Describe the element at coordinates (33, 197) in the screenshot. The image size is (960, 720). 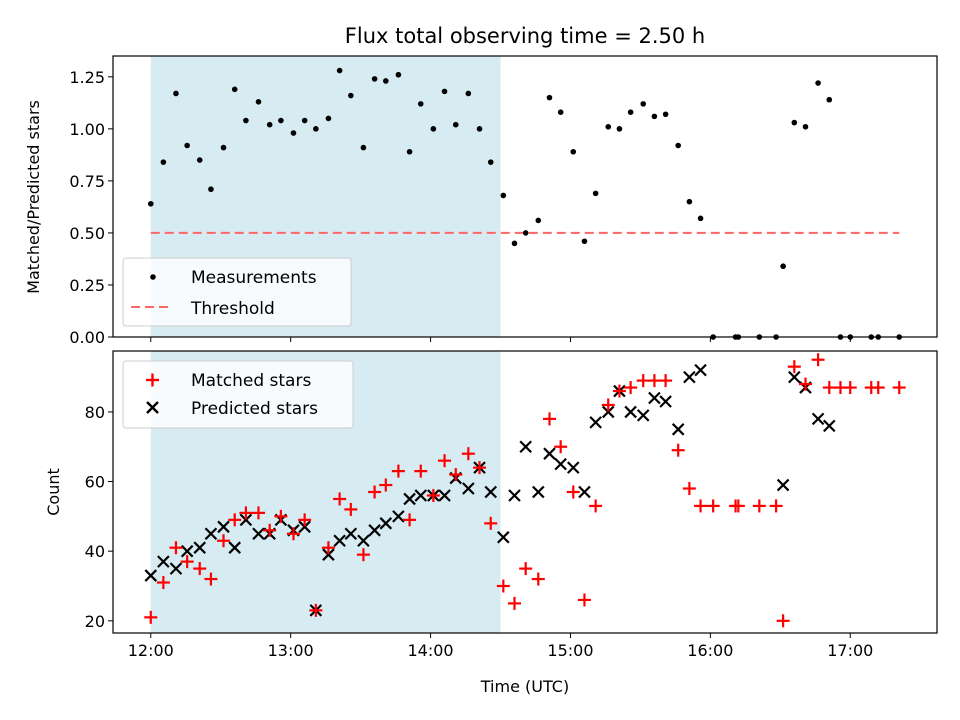
I see `top-y-axis-label: Matched/Predicted stars` at that location.